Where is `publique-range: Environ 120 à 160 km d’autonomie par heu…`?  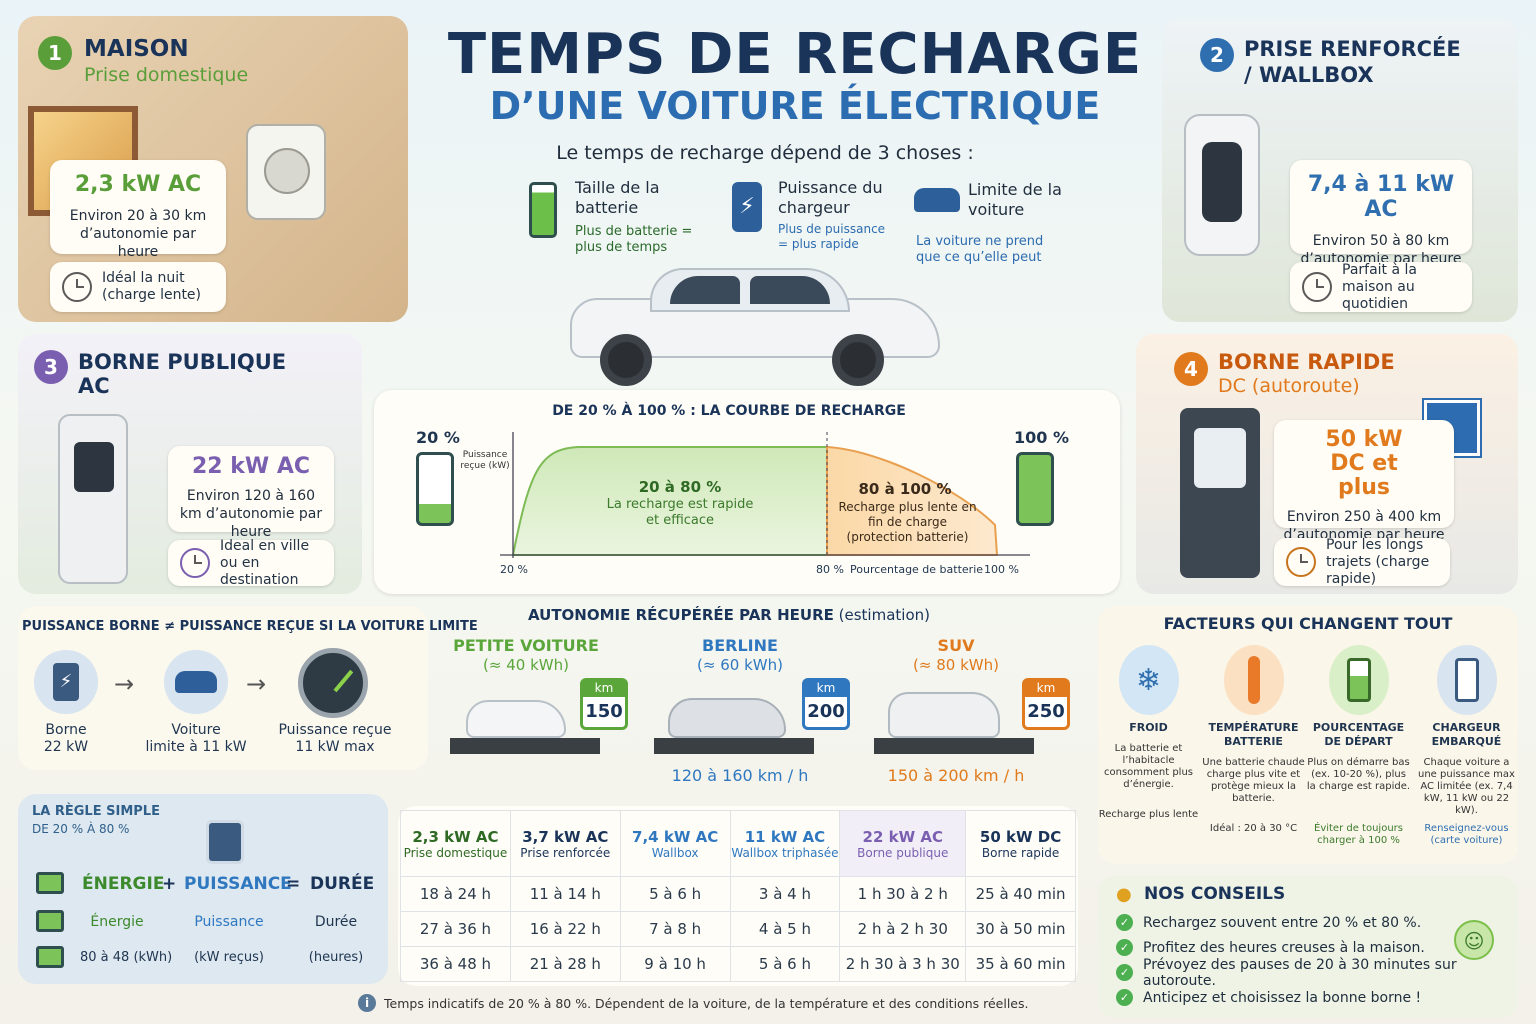 publique-range: Environ 120 à 160 km d’autonomie par heu… is located at coordinates (251, 514).